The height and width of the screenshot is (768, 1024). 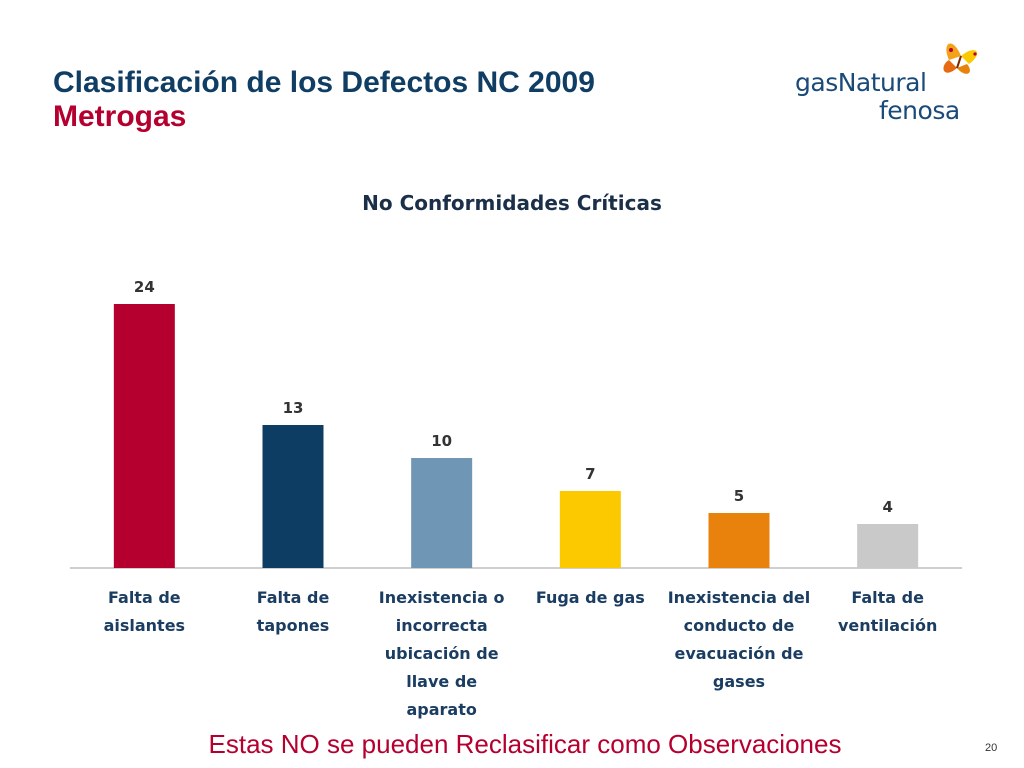 What do you see at coordinates (991, 748) in the screenshot?
I see `page-number: 20` at bounding box center [991, 748].